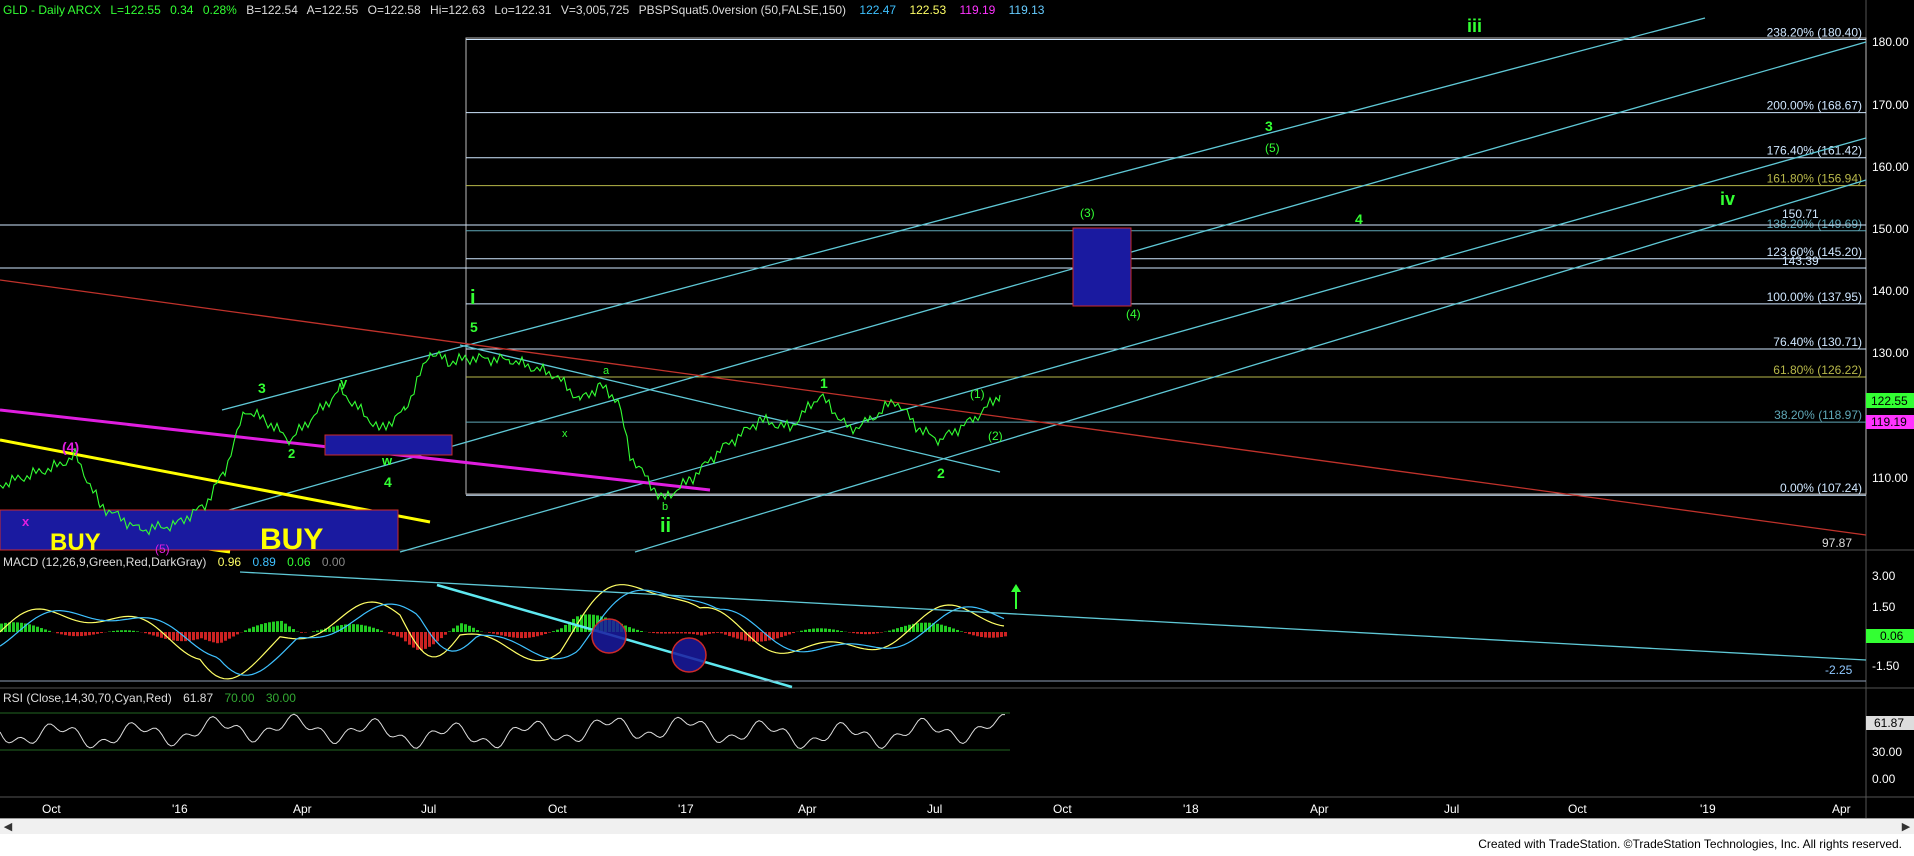 This screenshot has width=1914, height=856. Describe the element at coordinates (1814, 33) in the screenshot. I see `fib-label: 238.20% (180.40)` at that location.